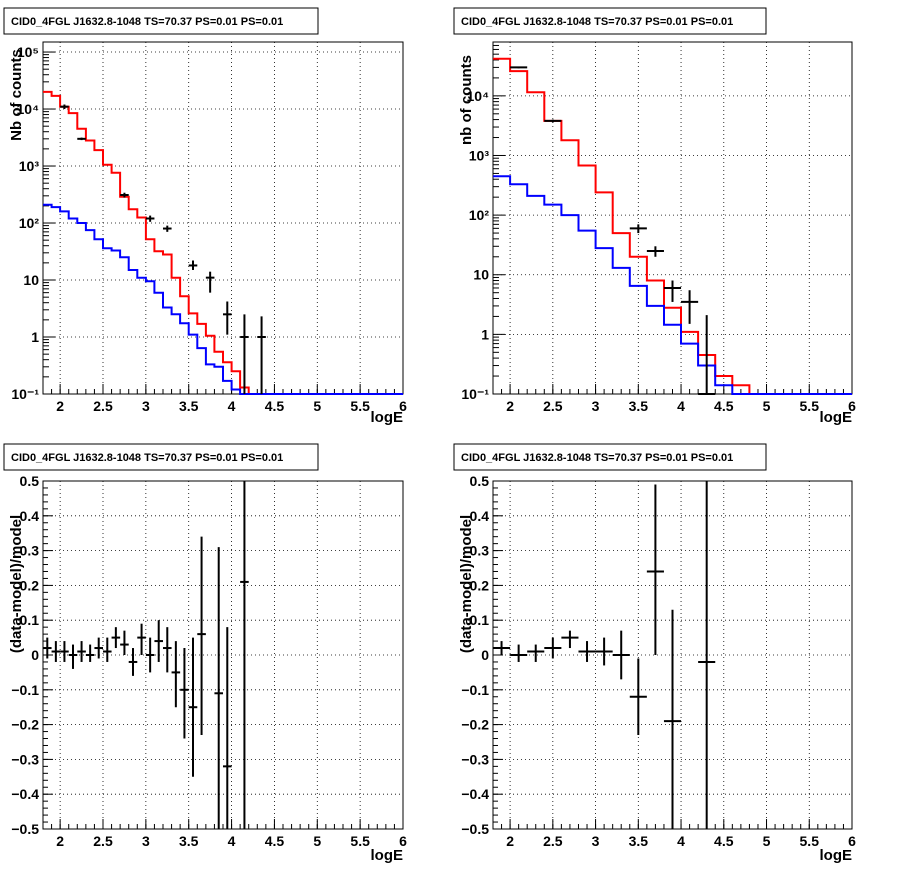  What do you see at coordinates (28, 52) in the screenshot?
I see `y-tick-label: 10⁵` at bounding box center [28, 52].